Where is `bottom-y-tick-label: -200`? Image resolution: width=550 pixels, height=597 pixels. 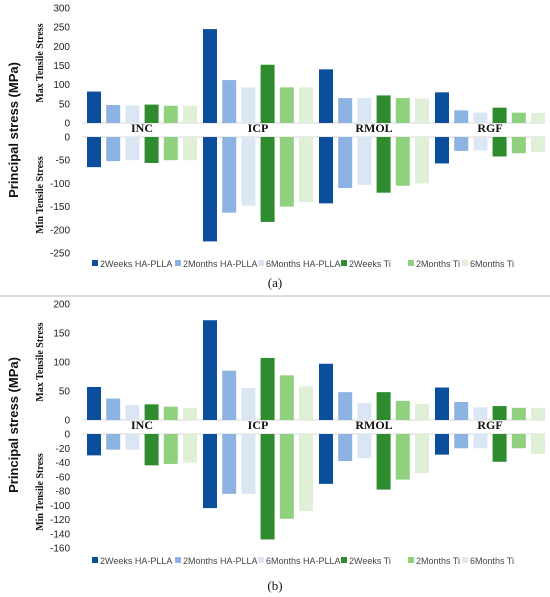 bottom-y-tick-label: -200 is located at coordinates (60, 230).